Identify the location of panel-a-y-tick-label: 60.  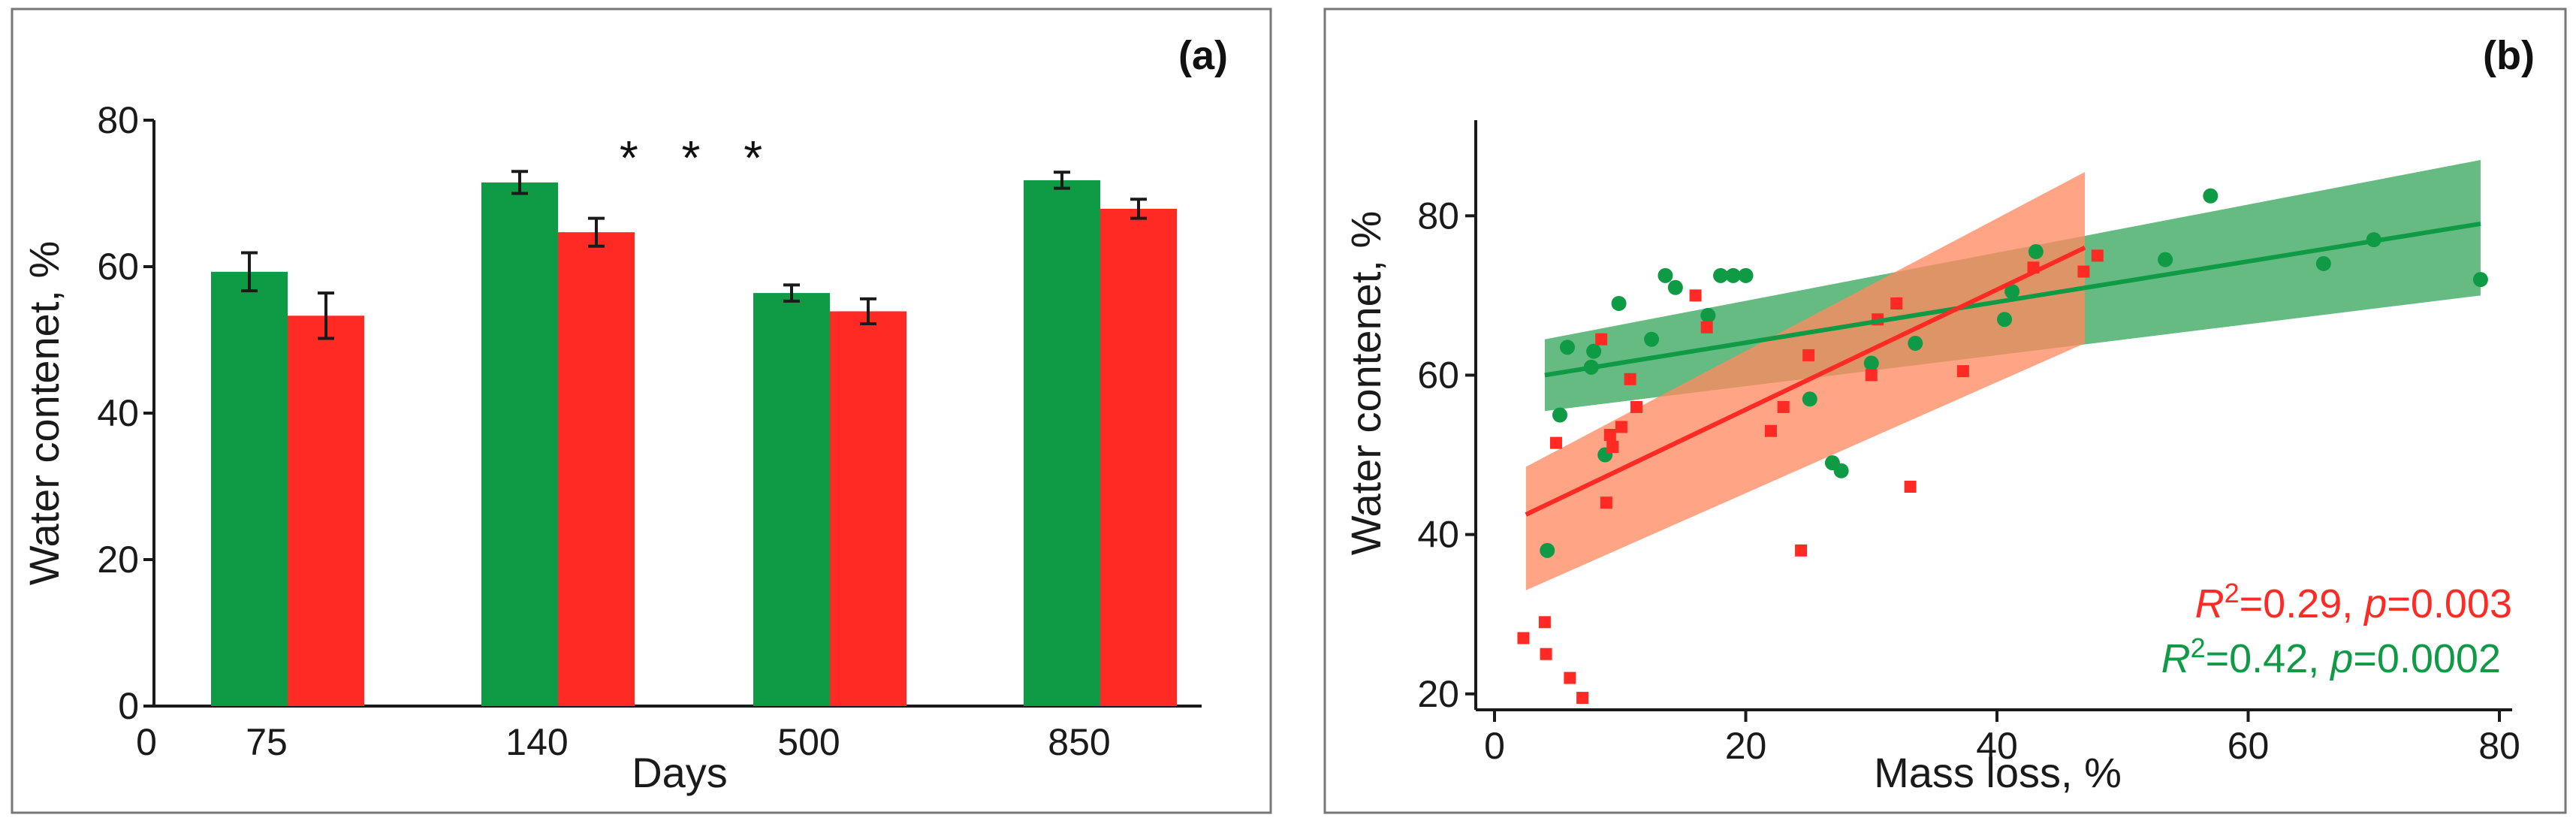
(118, 267).